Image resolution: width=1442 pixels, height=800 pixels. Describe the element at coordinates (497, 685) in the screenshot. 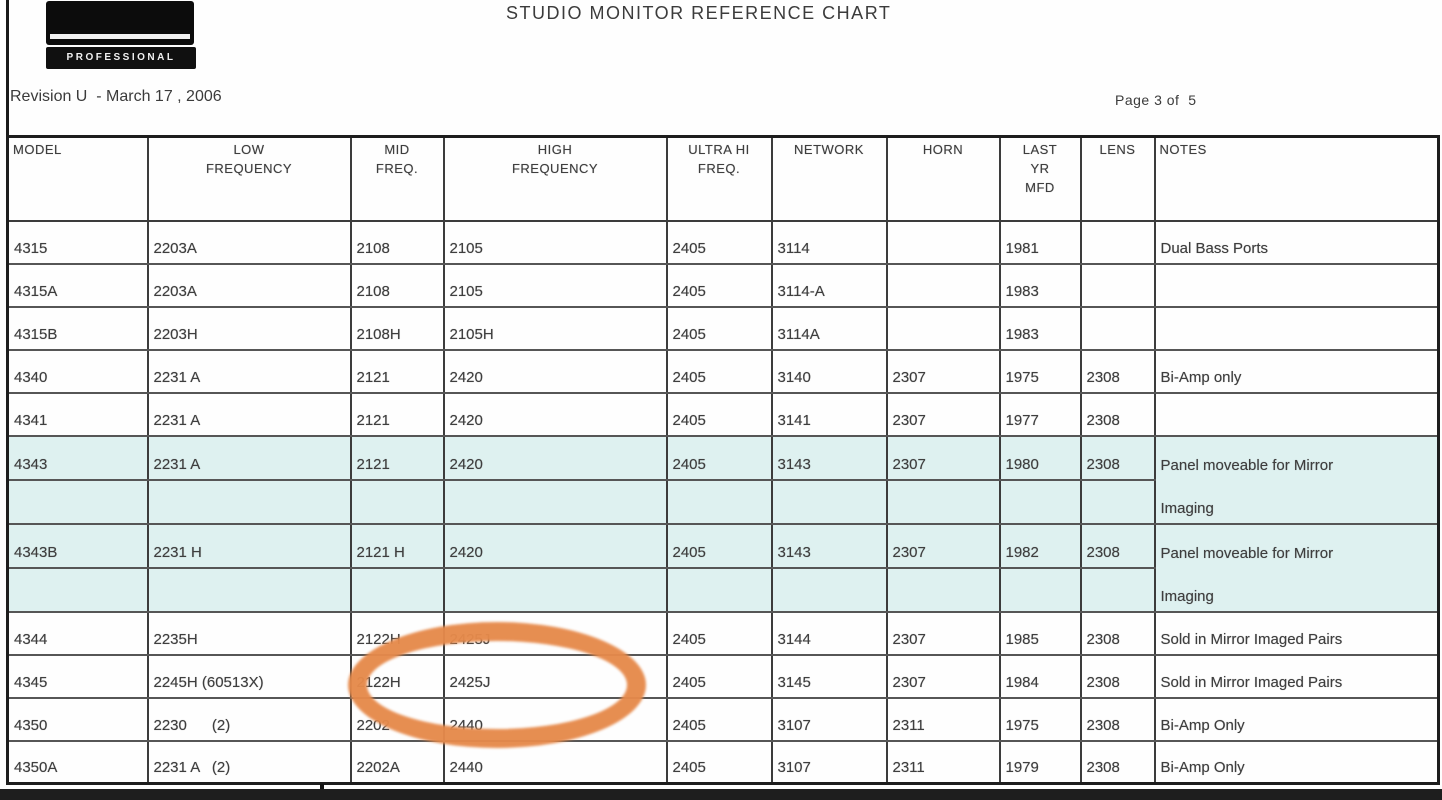

I see `highlight-ellipse-annotation` at that location.